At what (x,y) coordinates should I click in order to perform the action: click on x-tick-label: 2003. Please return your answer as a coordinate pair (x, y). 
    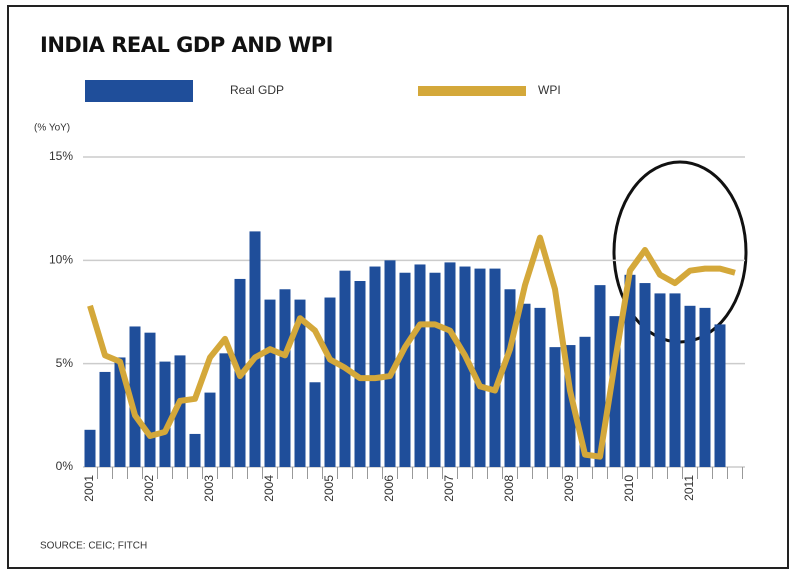
    Looking at the image, I should click on (209, 488).